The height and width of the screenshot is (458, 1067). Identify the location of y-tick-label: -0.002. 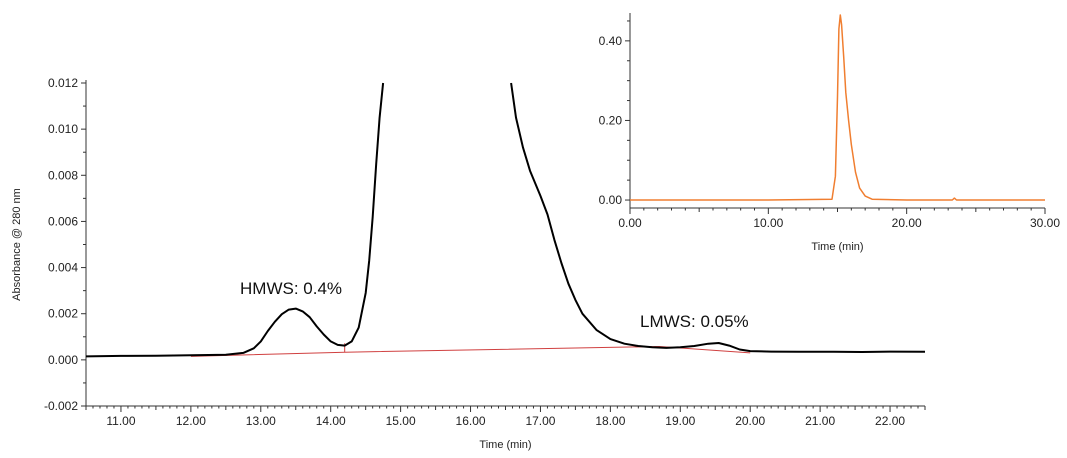
(61, 406).